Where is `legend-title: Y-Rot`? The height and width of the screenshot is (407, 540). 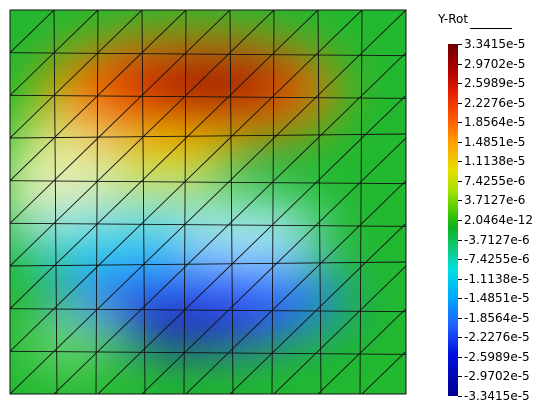
legend-title: Y-Rot is located at coordinates (453, 19).